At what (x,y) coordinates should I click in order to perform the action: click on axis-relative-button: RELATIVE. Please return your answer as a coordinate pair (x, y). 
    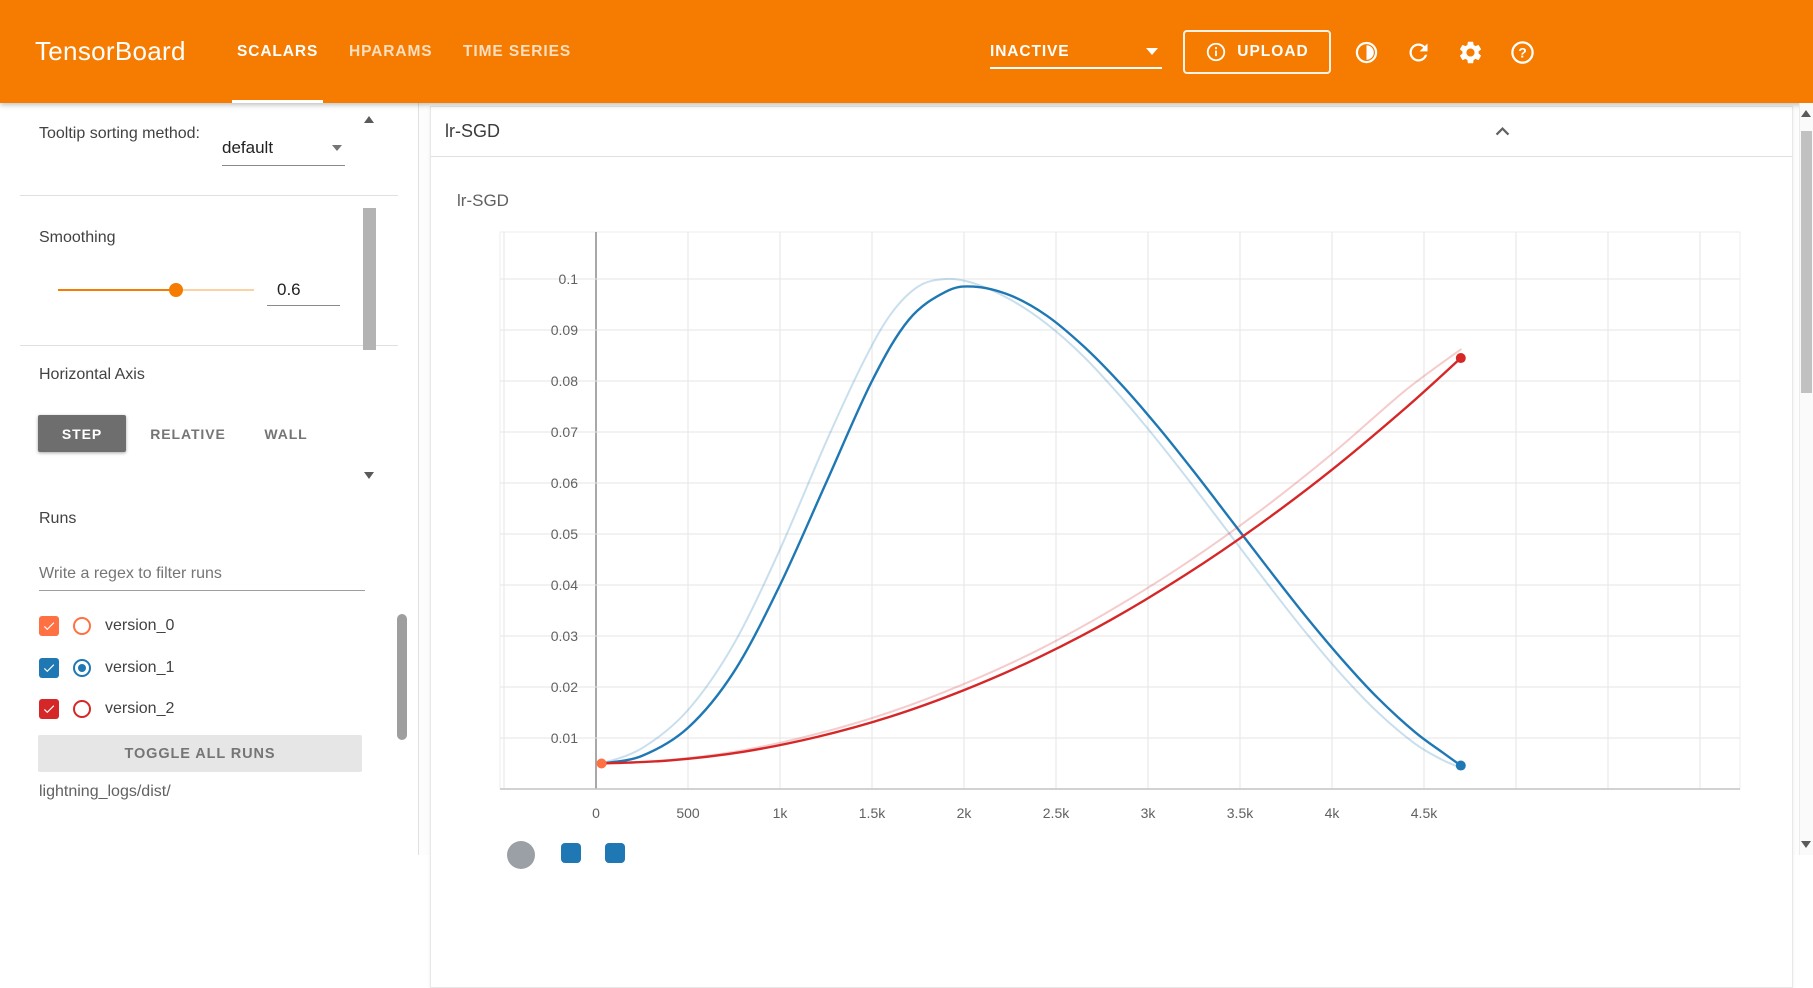
    Looking at the image, I should click on (188, 433).